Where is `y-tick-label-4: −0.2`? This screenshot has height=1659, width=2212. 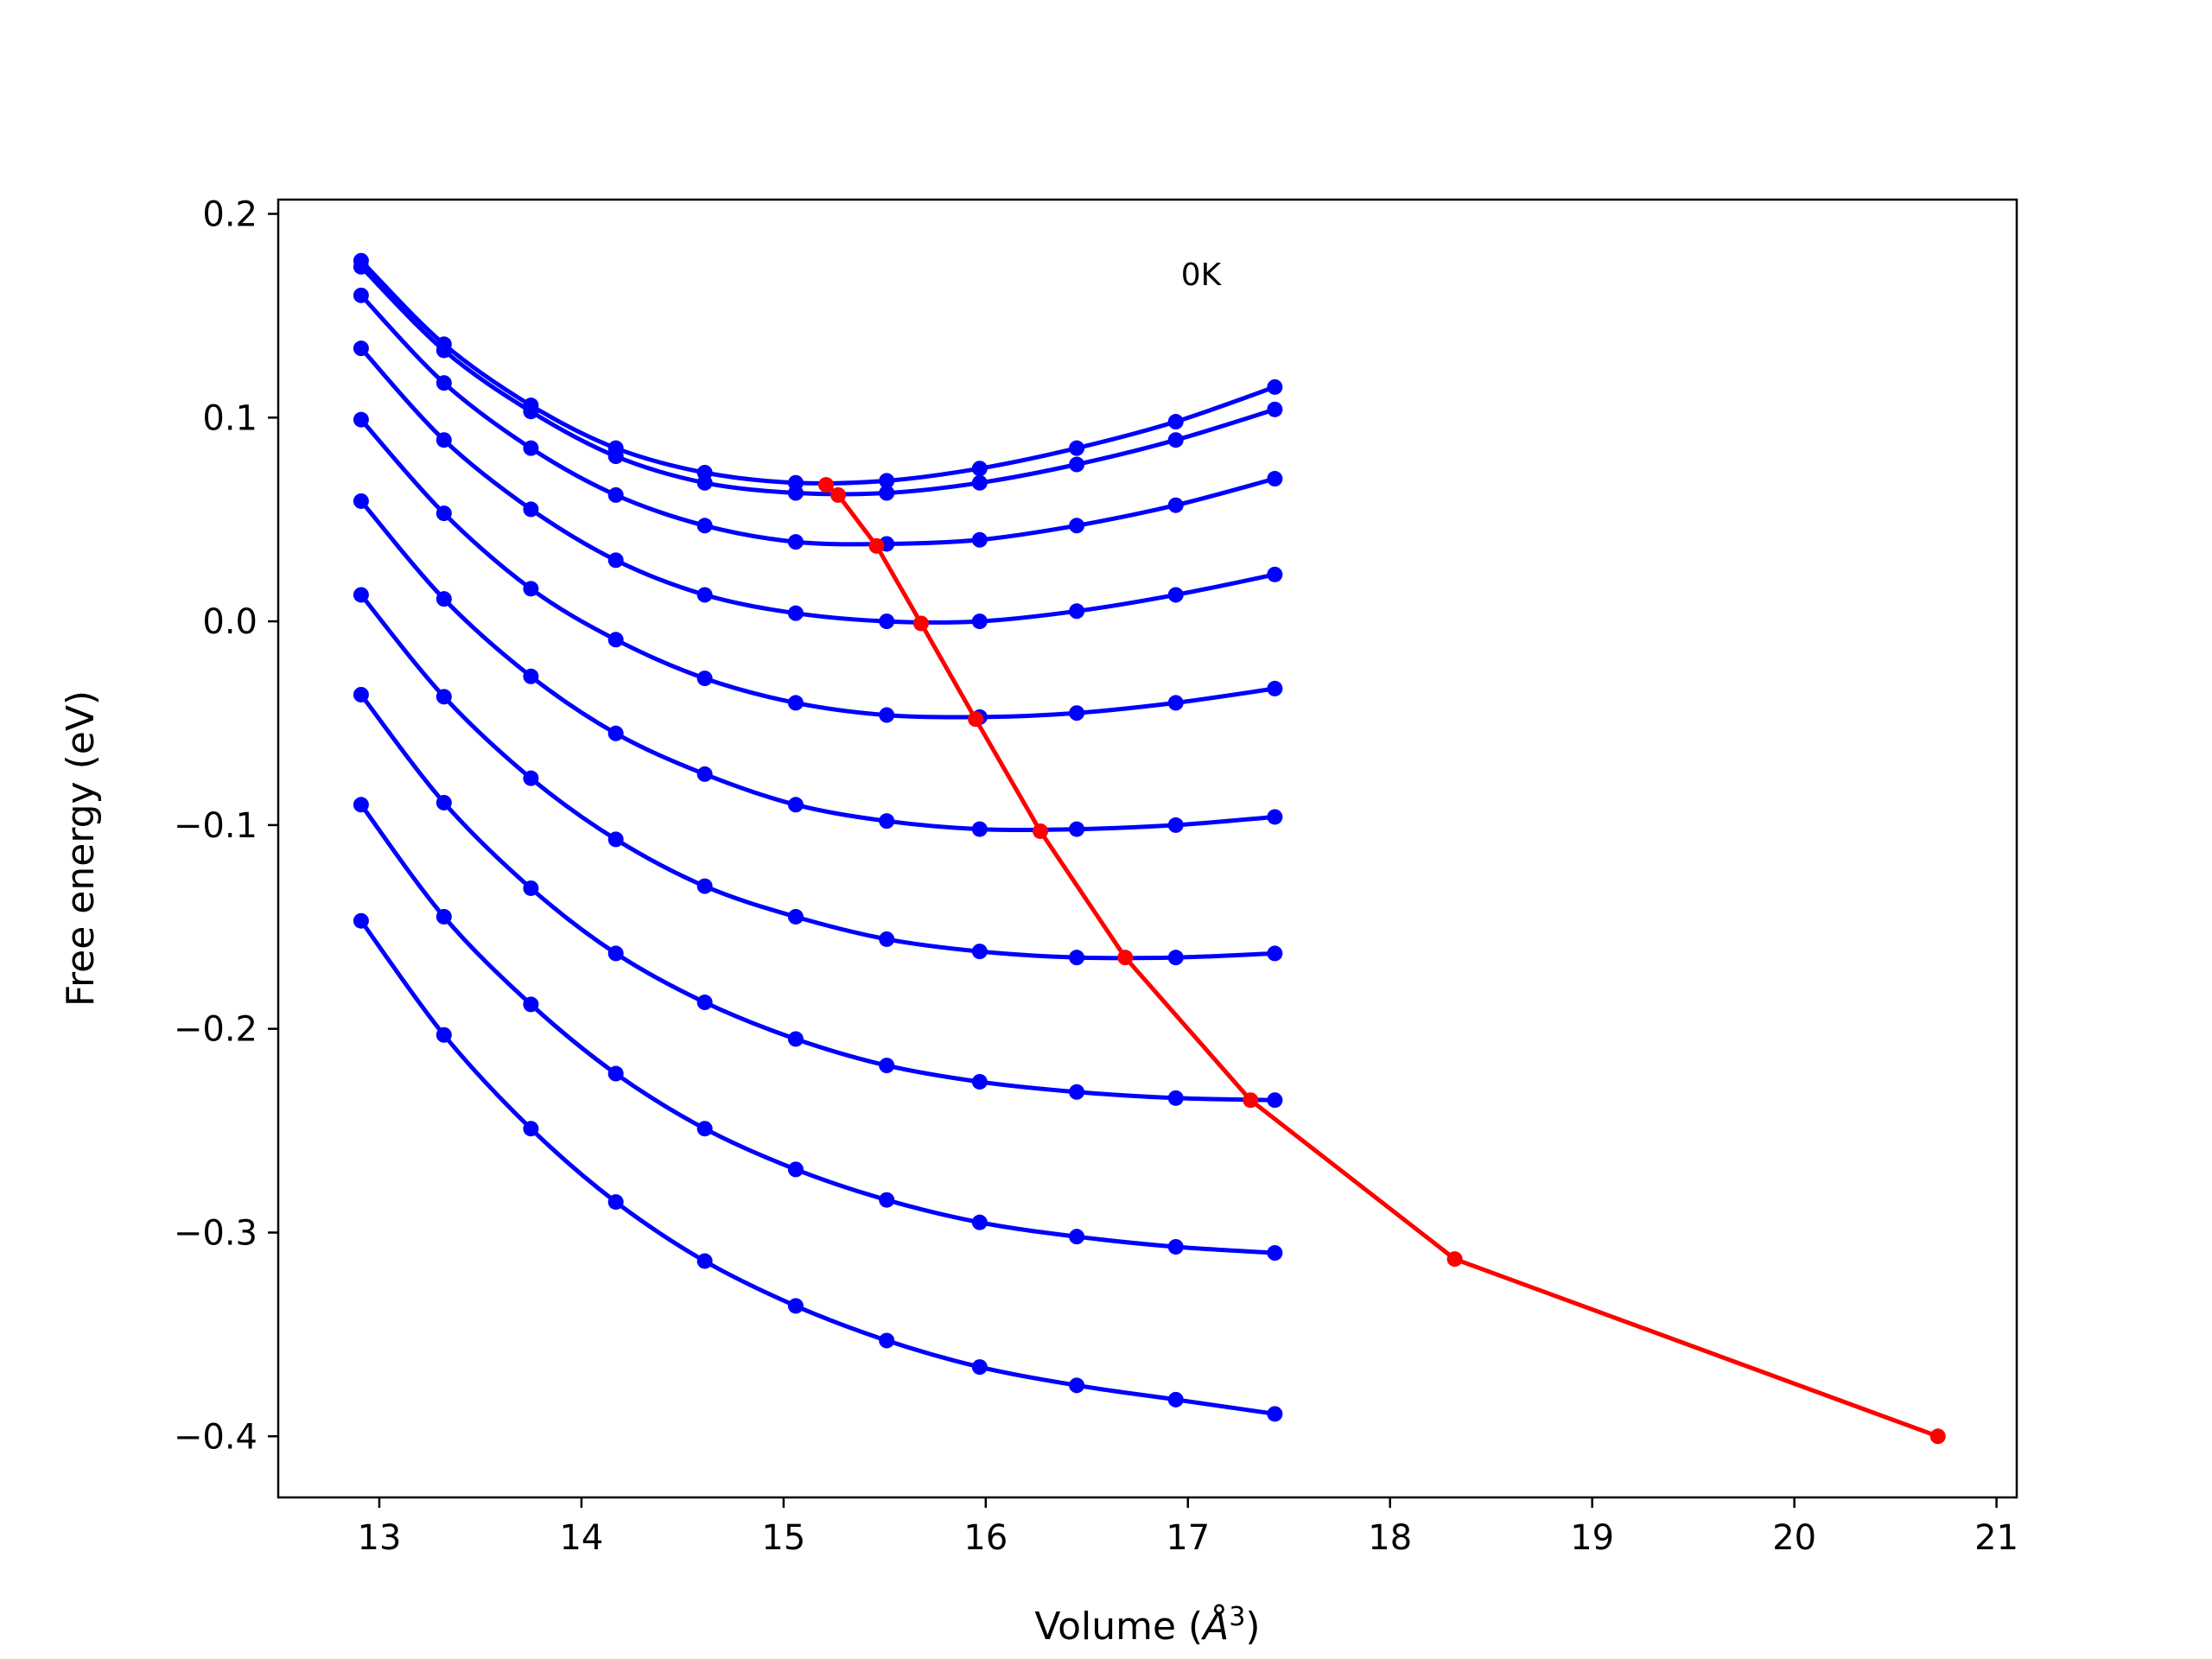 y-tick-label-4: −0.2 is located at coordinates (215, 1030).